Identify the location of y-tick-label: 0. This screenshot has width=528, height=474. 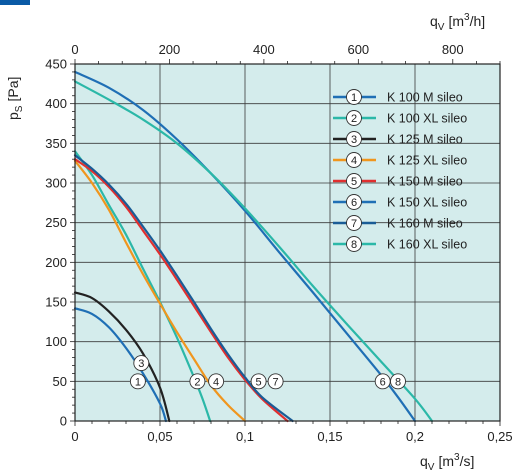
(63, 421).